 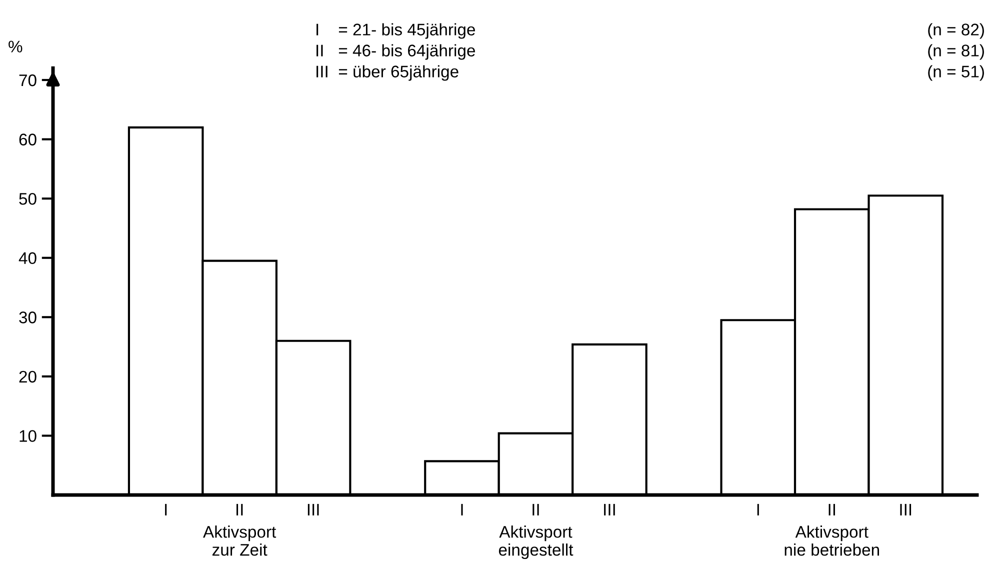 What do you see at coordinates (387, 73) in the screenshot?
I see `annotation: III = über 65jährige` at bounding box center [387, 73].